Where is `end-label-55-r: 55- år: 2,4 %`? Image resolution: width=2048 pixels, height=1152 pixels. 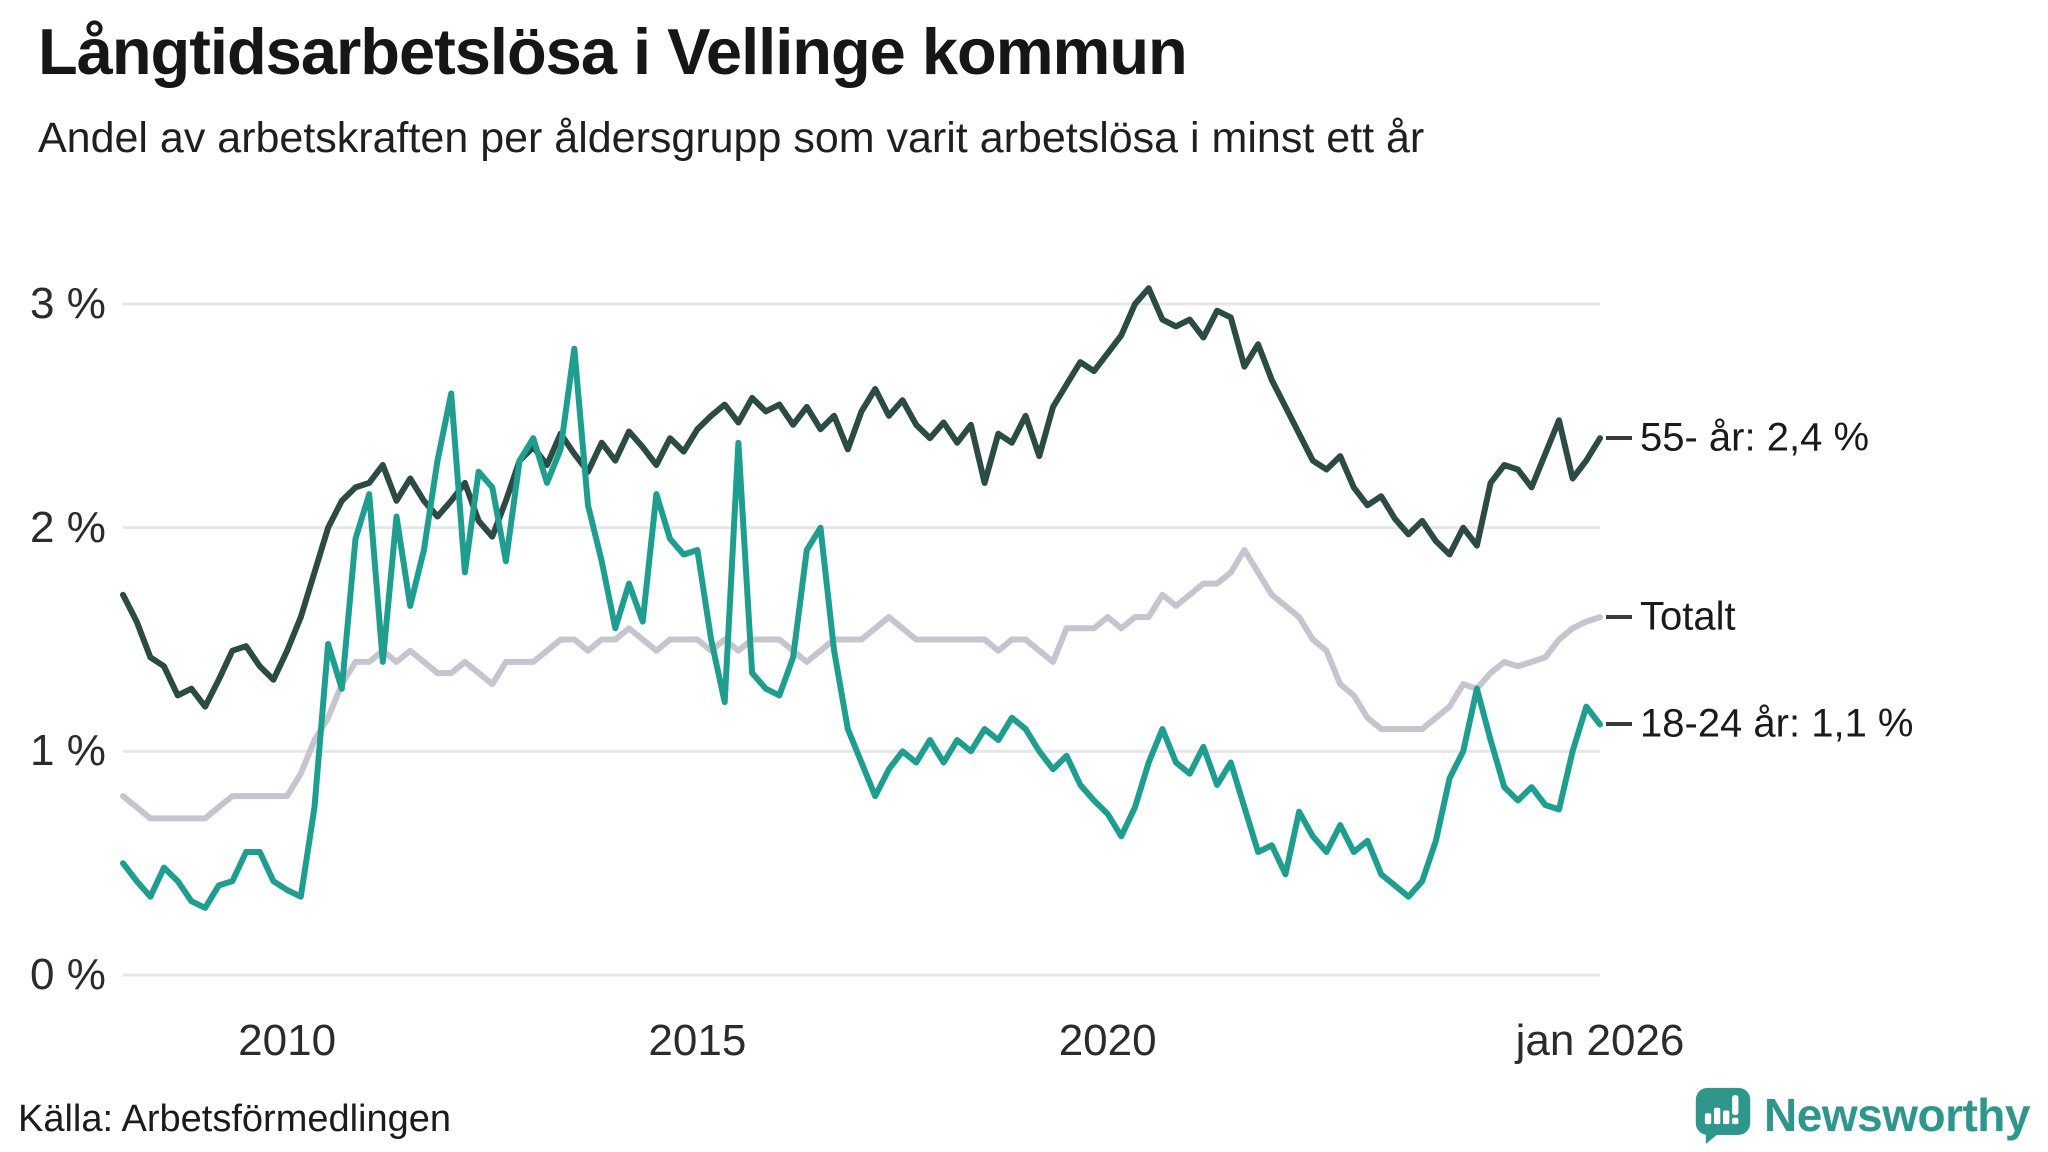 end-label-55-r: 55- år: 2,4 % is located at coordinates (1755, 437).